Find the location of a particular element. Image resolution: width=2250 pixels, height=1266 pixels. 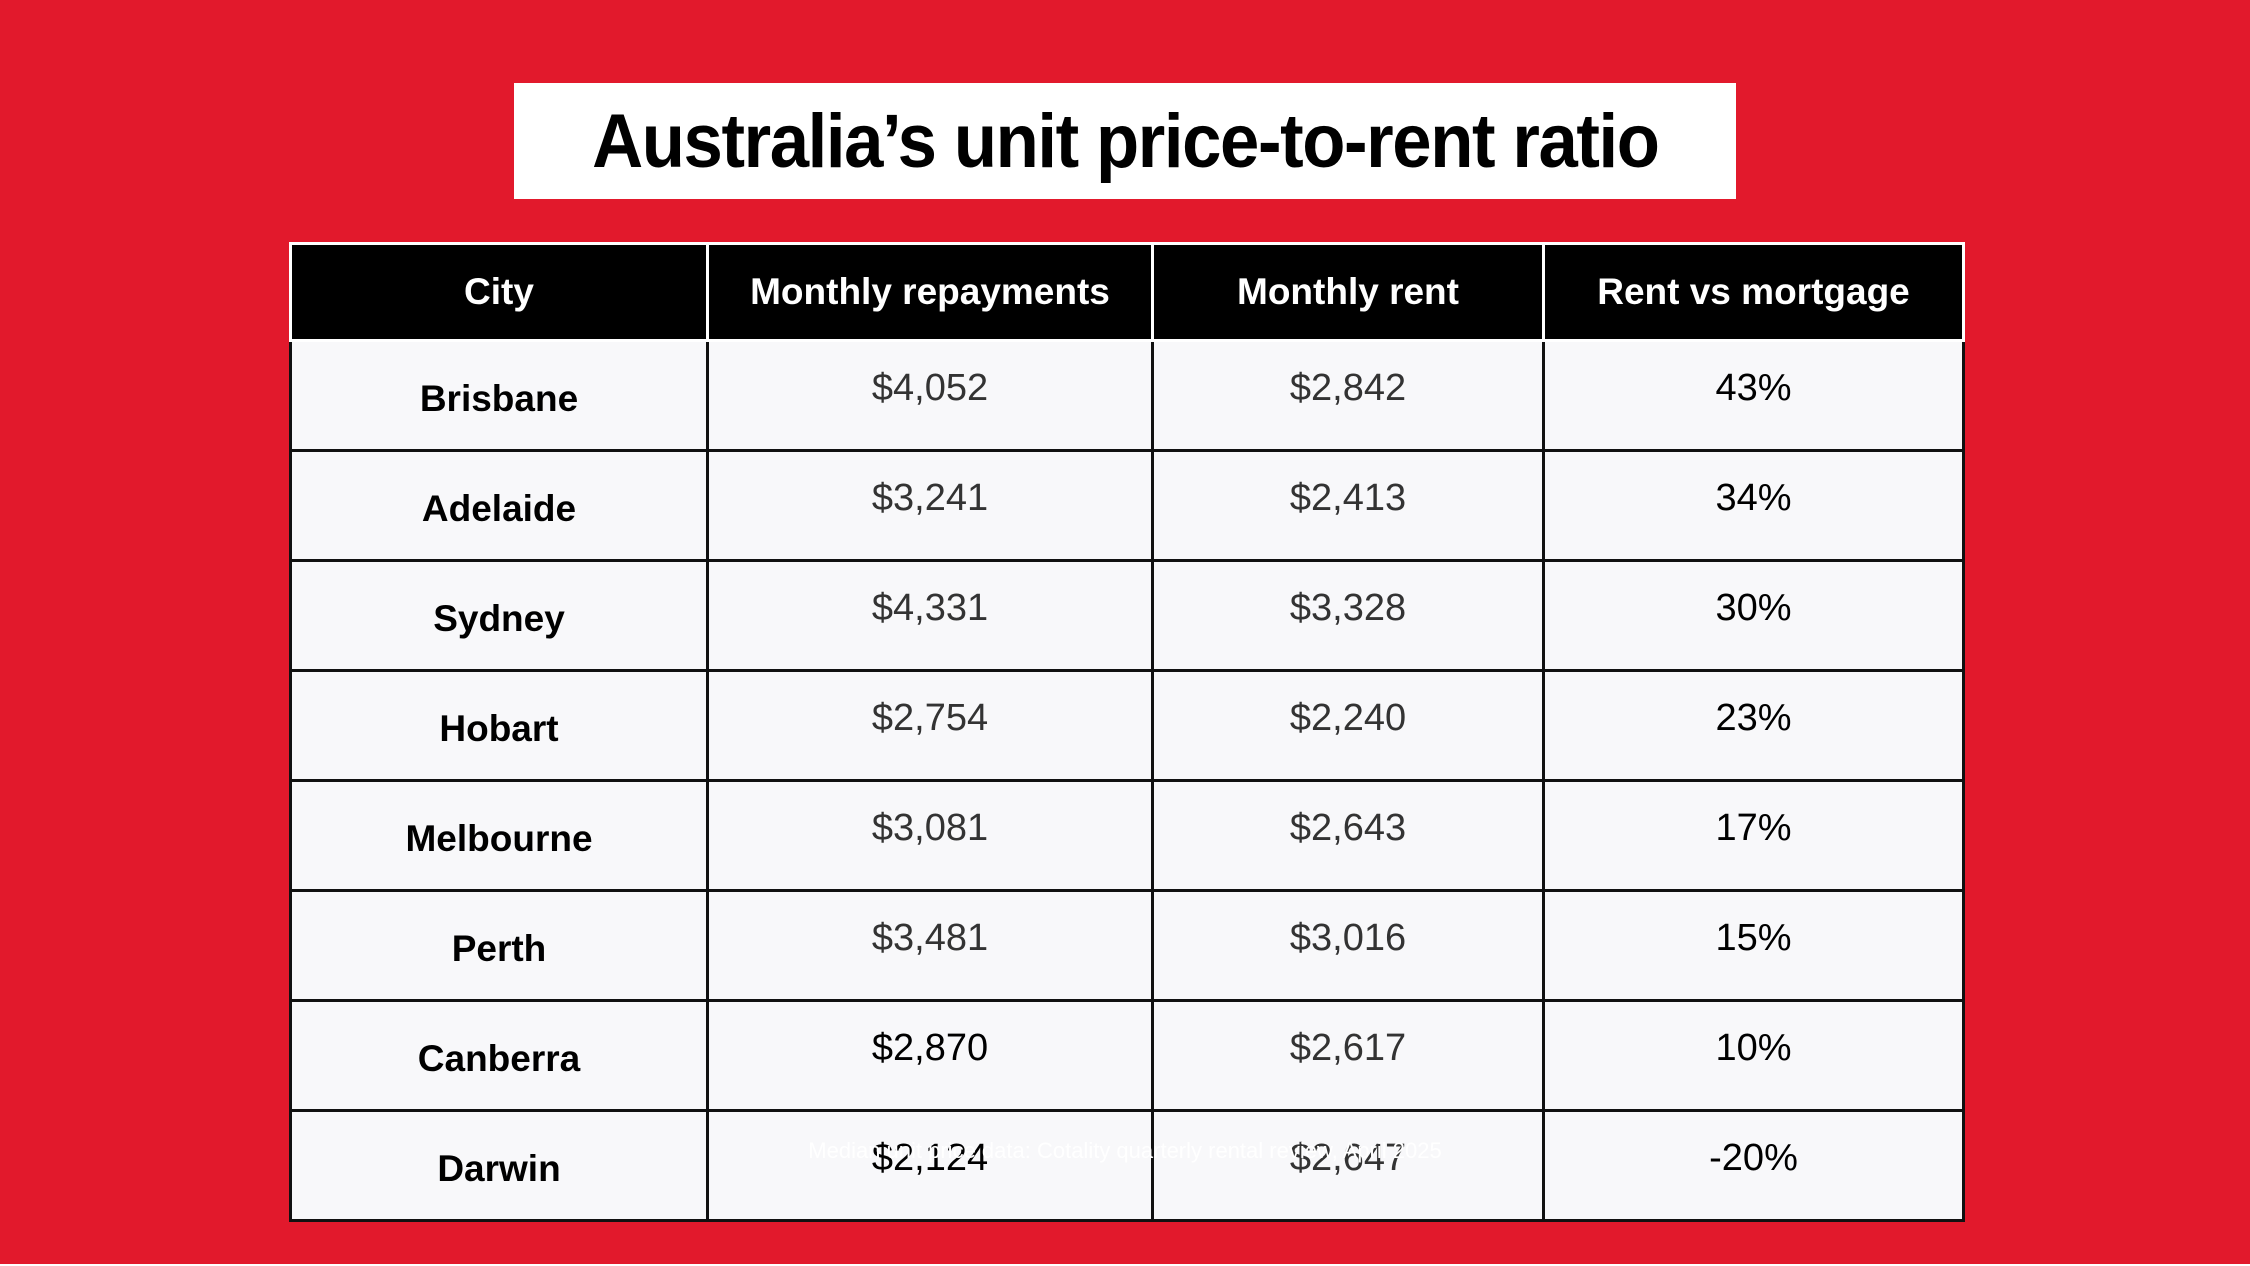

city-cell: Adelaide is located at coordinates (499, 505).